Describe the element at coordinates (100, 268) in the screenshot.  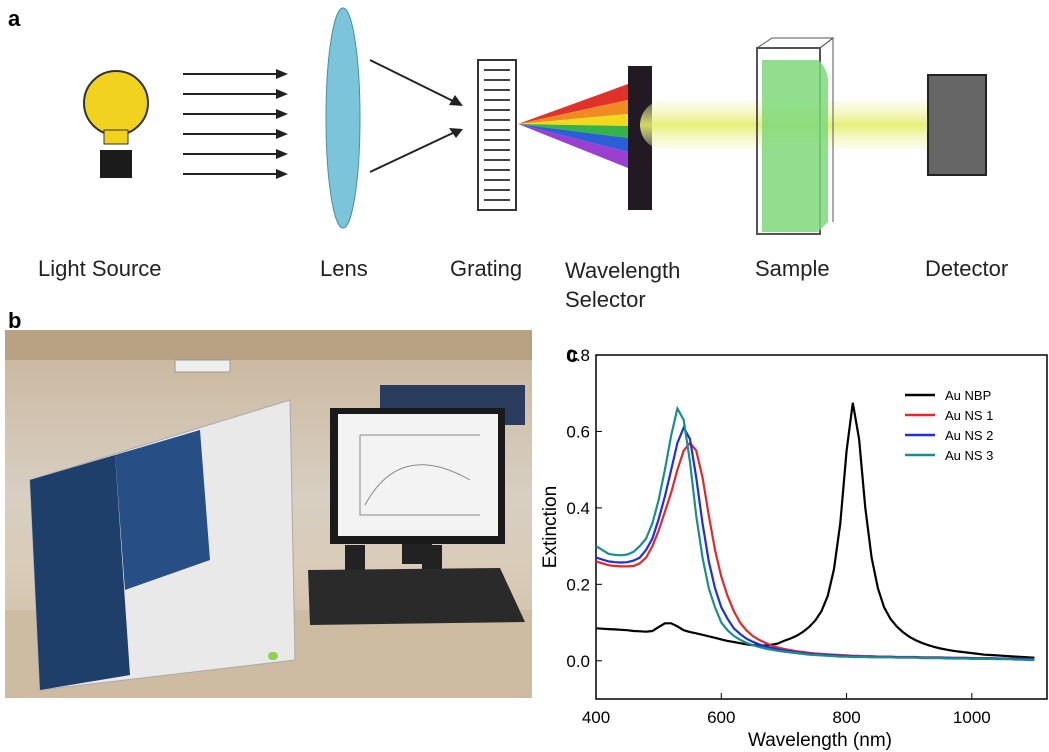
I see `component-label: Light Source` at that location.